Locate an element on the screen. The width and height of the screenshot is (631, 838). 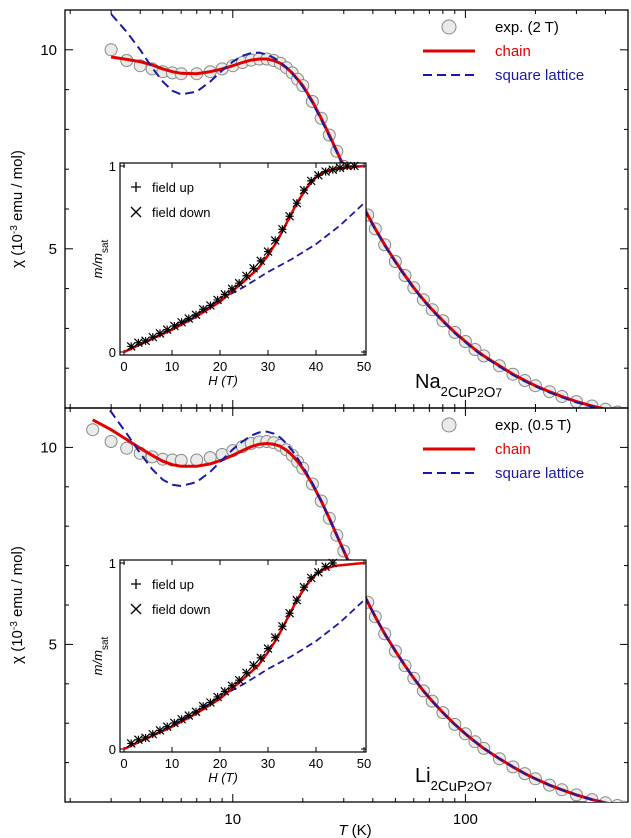
legend-label: exp. (0.5 T) is located at coordinates (533, 425).